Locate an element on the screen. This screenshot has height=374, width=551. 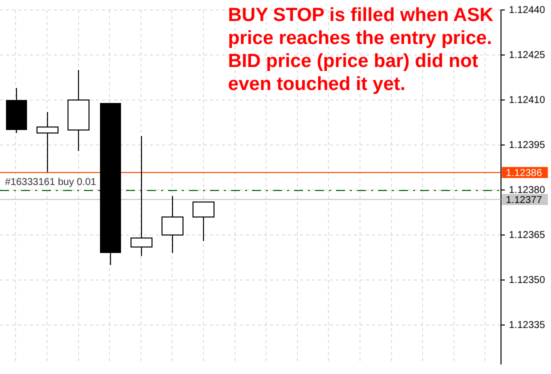
y-tick-label: 1.12410 is located at coordinates (527, 100).